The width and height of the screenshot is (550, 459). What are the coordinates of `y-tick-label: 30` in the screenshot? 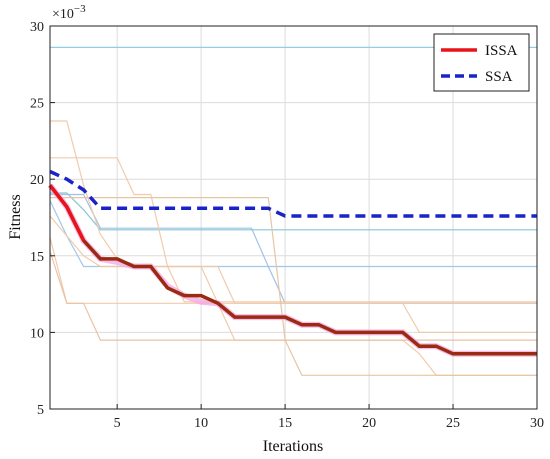 It's located at (37, 27).